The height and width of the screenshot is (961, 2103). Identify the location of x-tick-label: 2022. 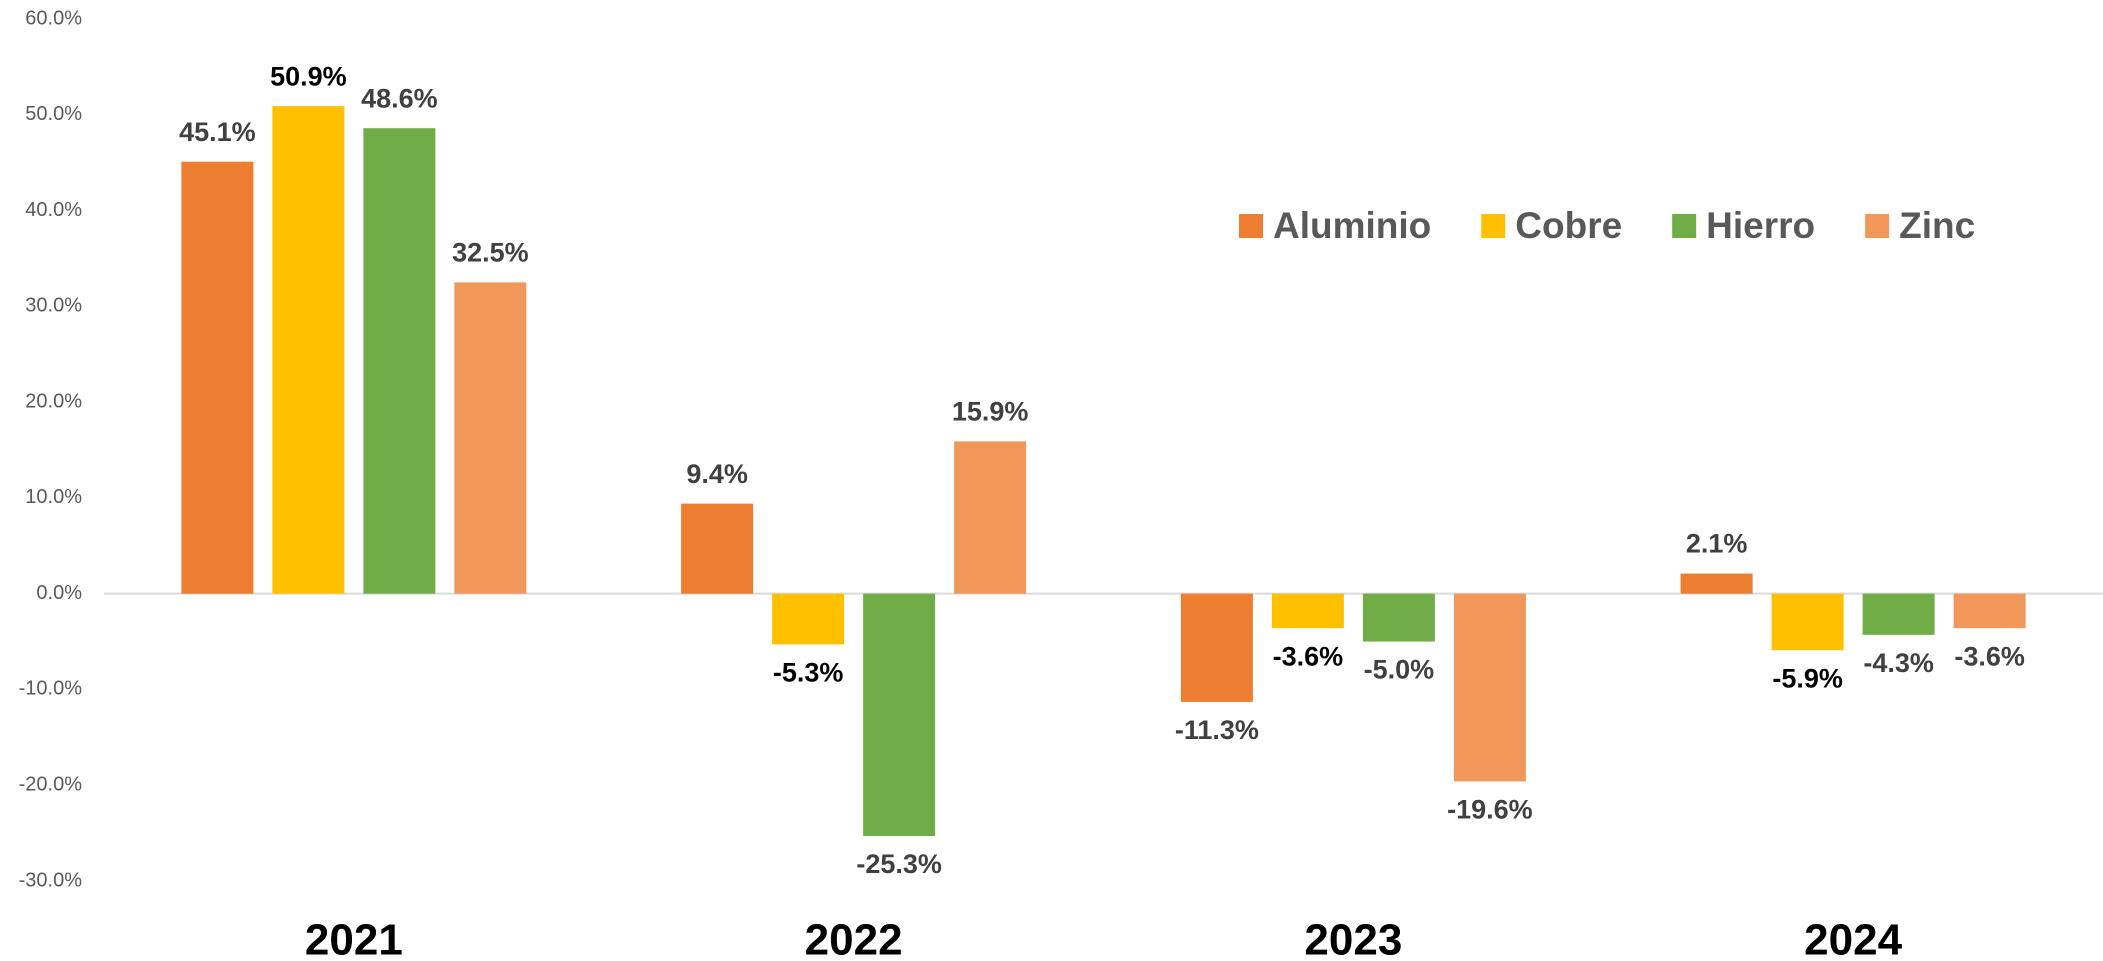
(854, 938).